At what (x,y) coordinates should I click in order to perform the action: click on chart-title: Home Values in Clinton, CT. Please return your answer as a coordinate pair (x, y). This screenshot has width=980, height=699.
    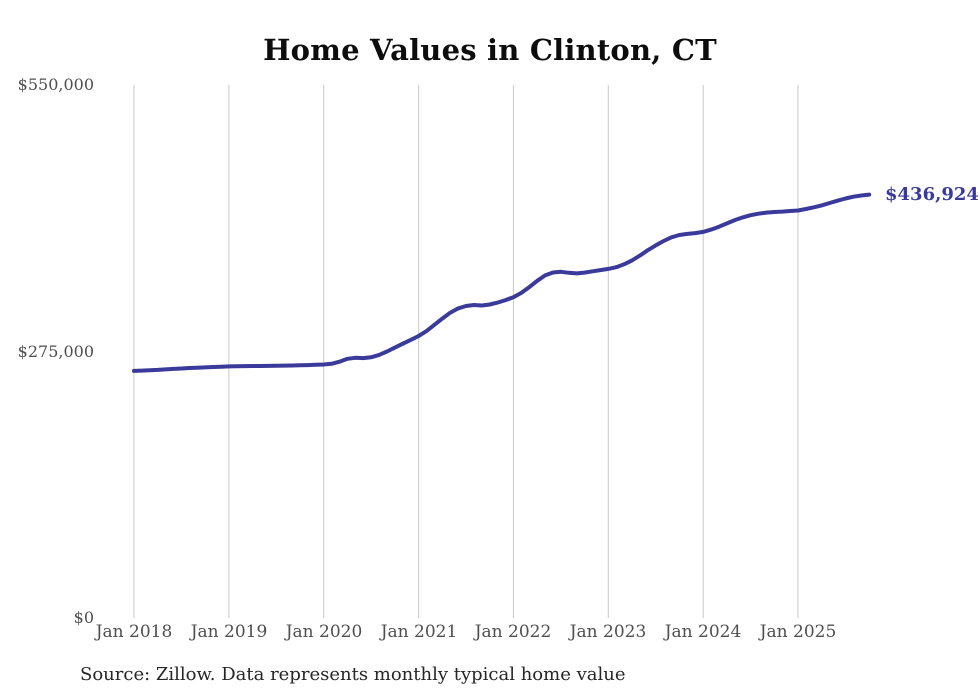
    Looking at the image, I should click on (490, 50).